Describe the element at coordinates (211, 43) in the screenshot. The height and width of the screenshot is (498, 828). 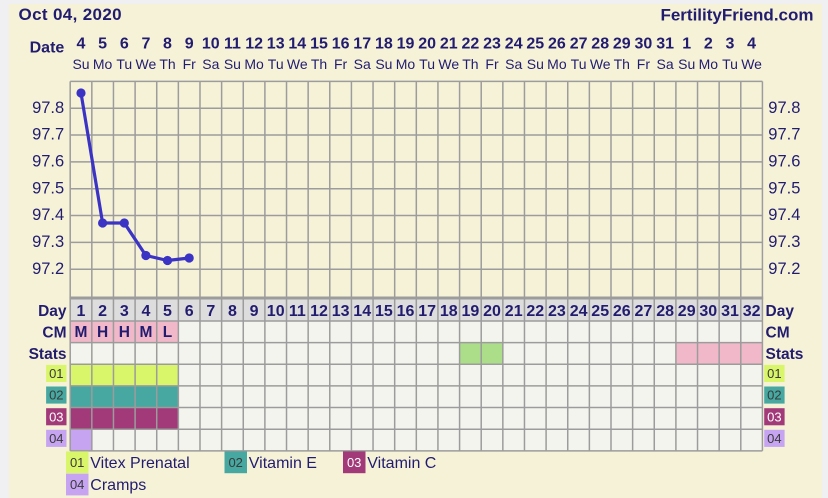
I see `svg-text: 10` at that location.